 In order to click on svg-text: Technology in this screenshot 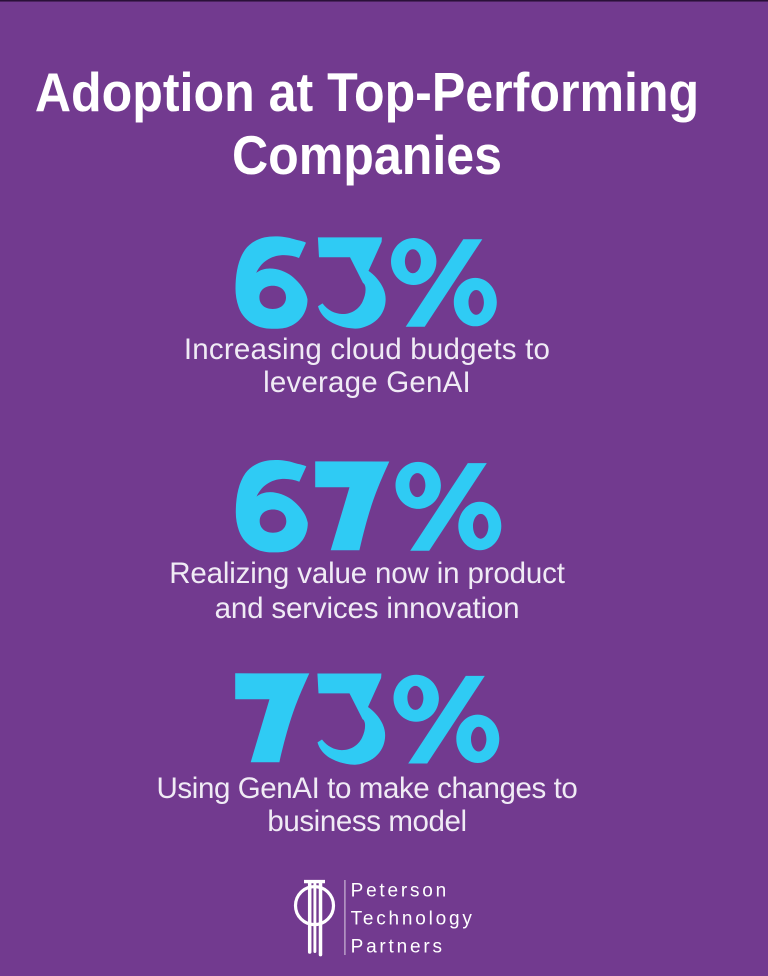, I will do `click(413, 918)`.